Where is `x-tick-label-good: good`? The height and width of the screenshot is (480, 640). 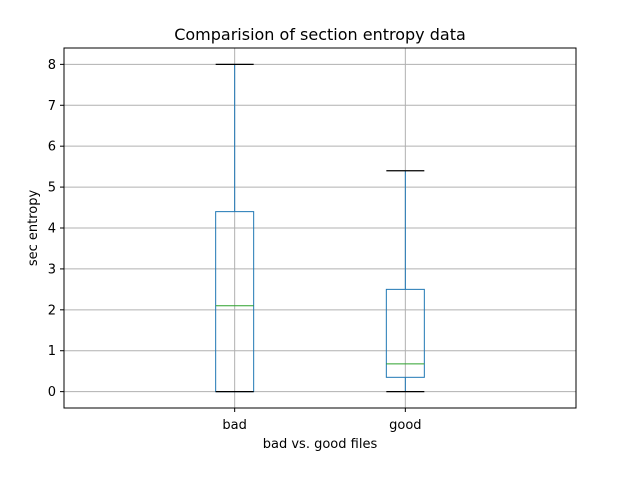
x-tick-label-good: good is located at coordinates (405, 425).